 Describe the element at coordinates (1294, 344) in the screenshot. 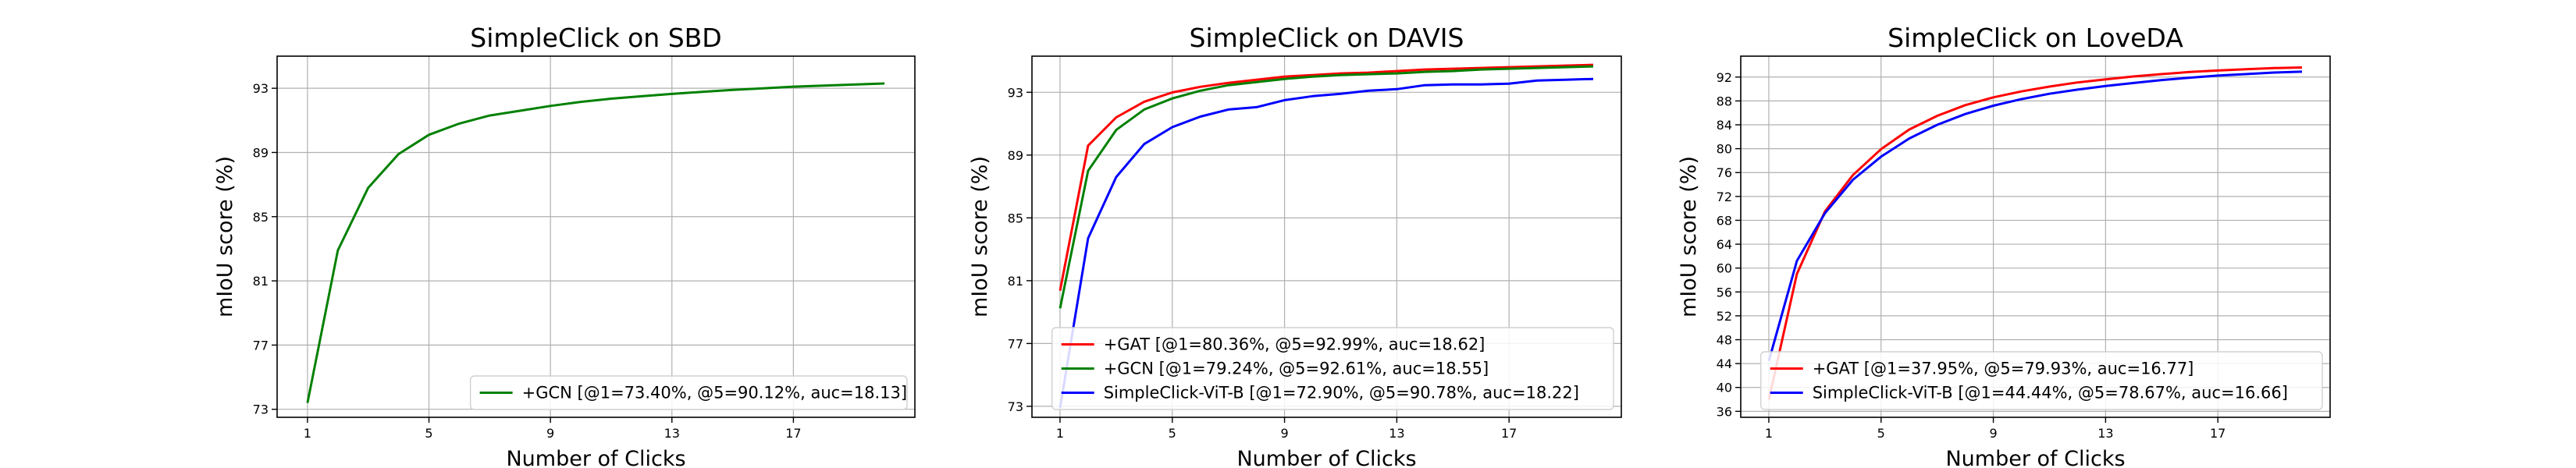

I see `legend-entry: +GAT [@1=80.36%, @5=92.99%, auc=18.62]` at that location.